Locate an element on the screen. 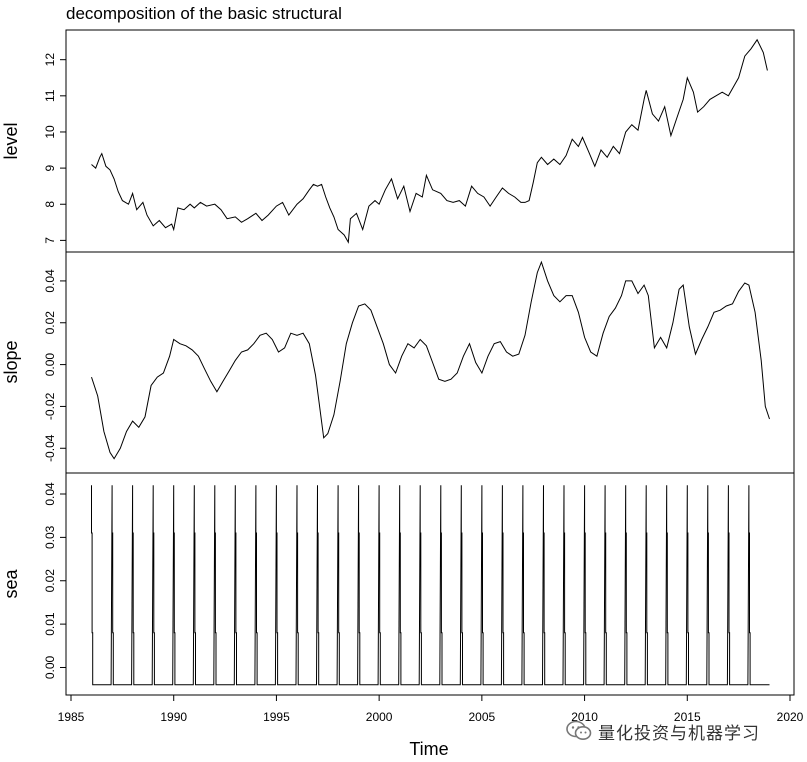 The image size is (807, 762). x-tick-label: 2020 is located at coordinates (790, 717).